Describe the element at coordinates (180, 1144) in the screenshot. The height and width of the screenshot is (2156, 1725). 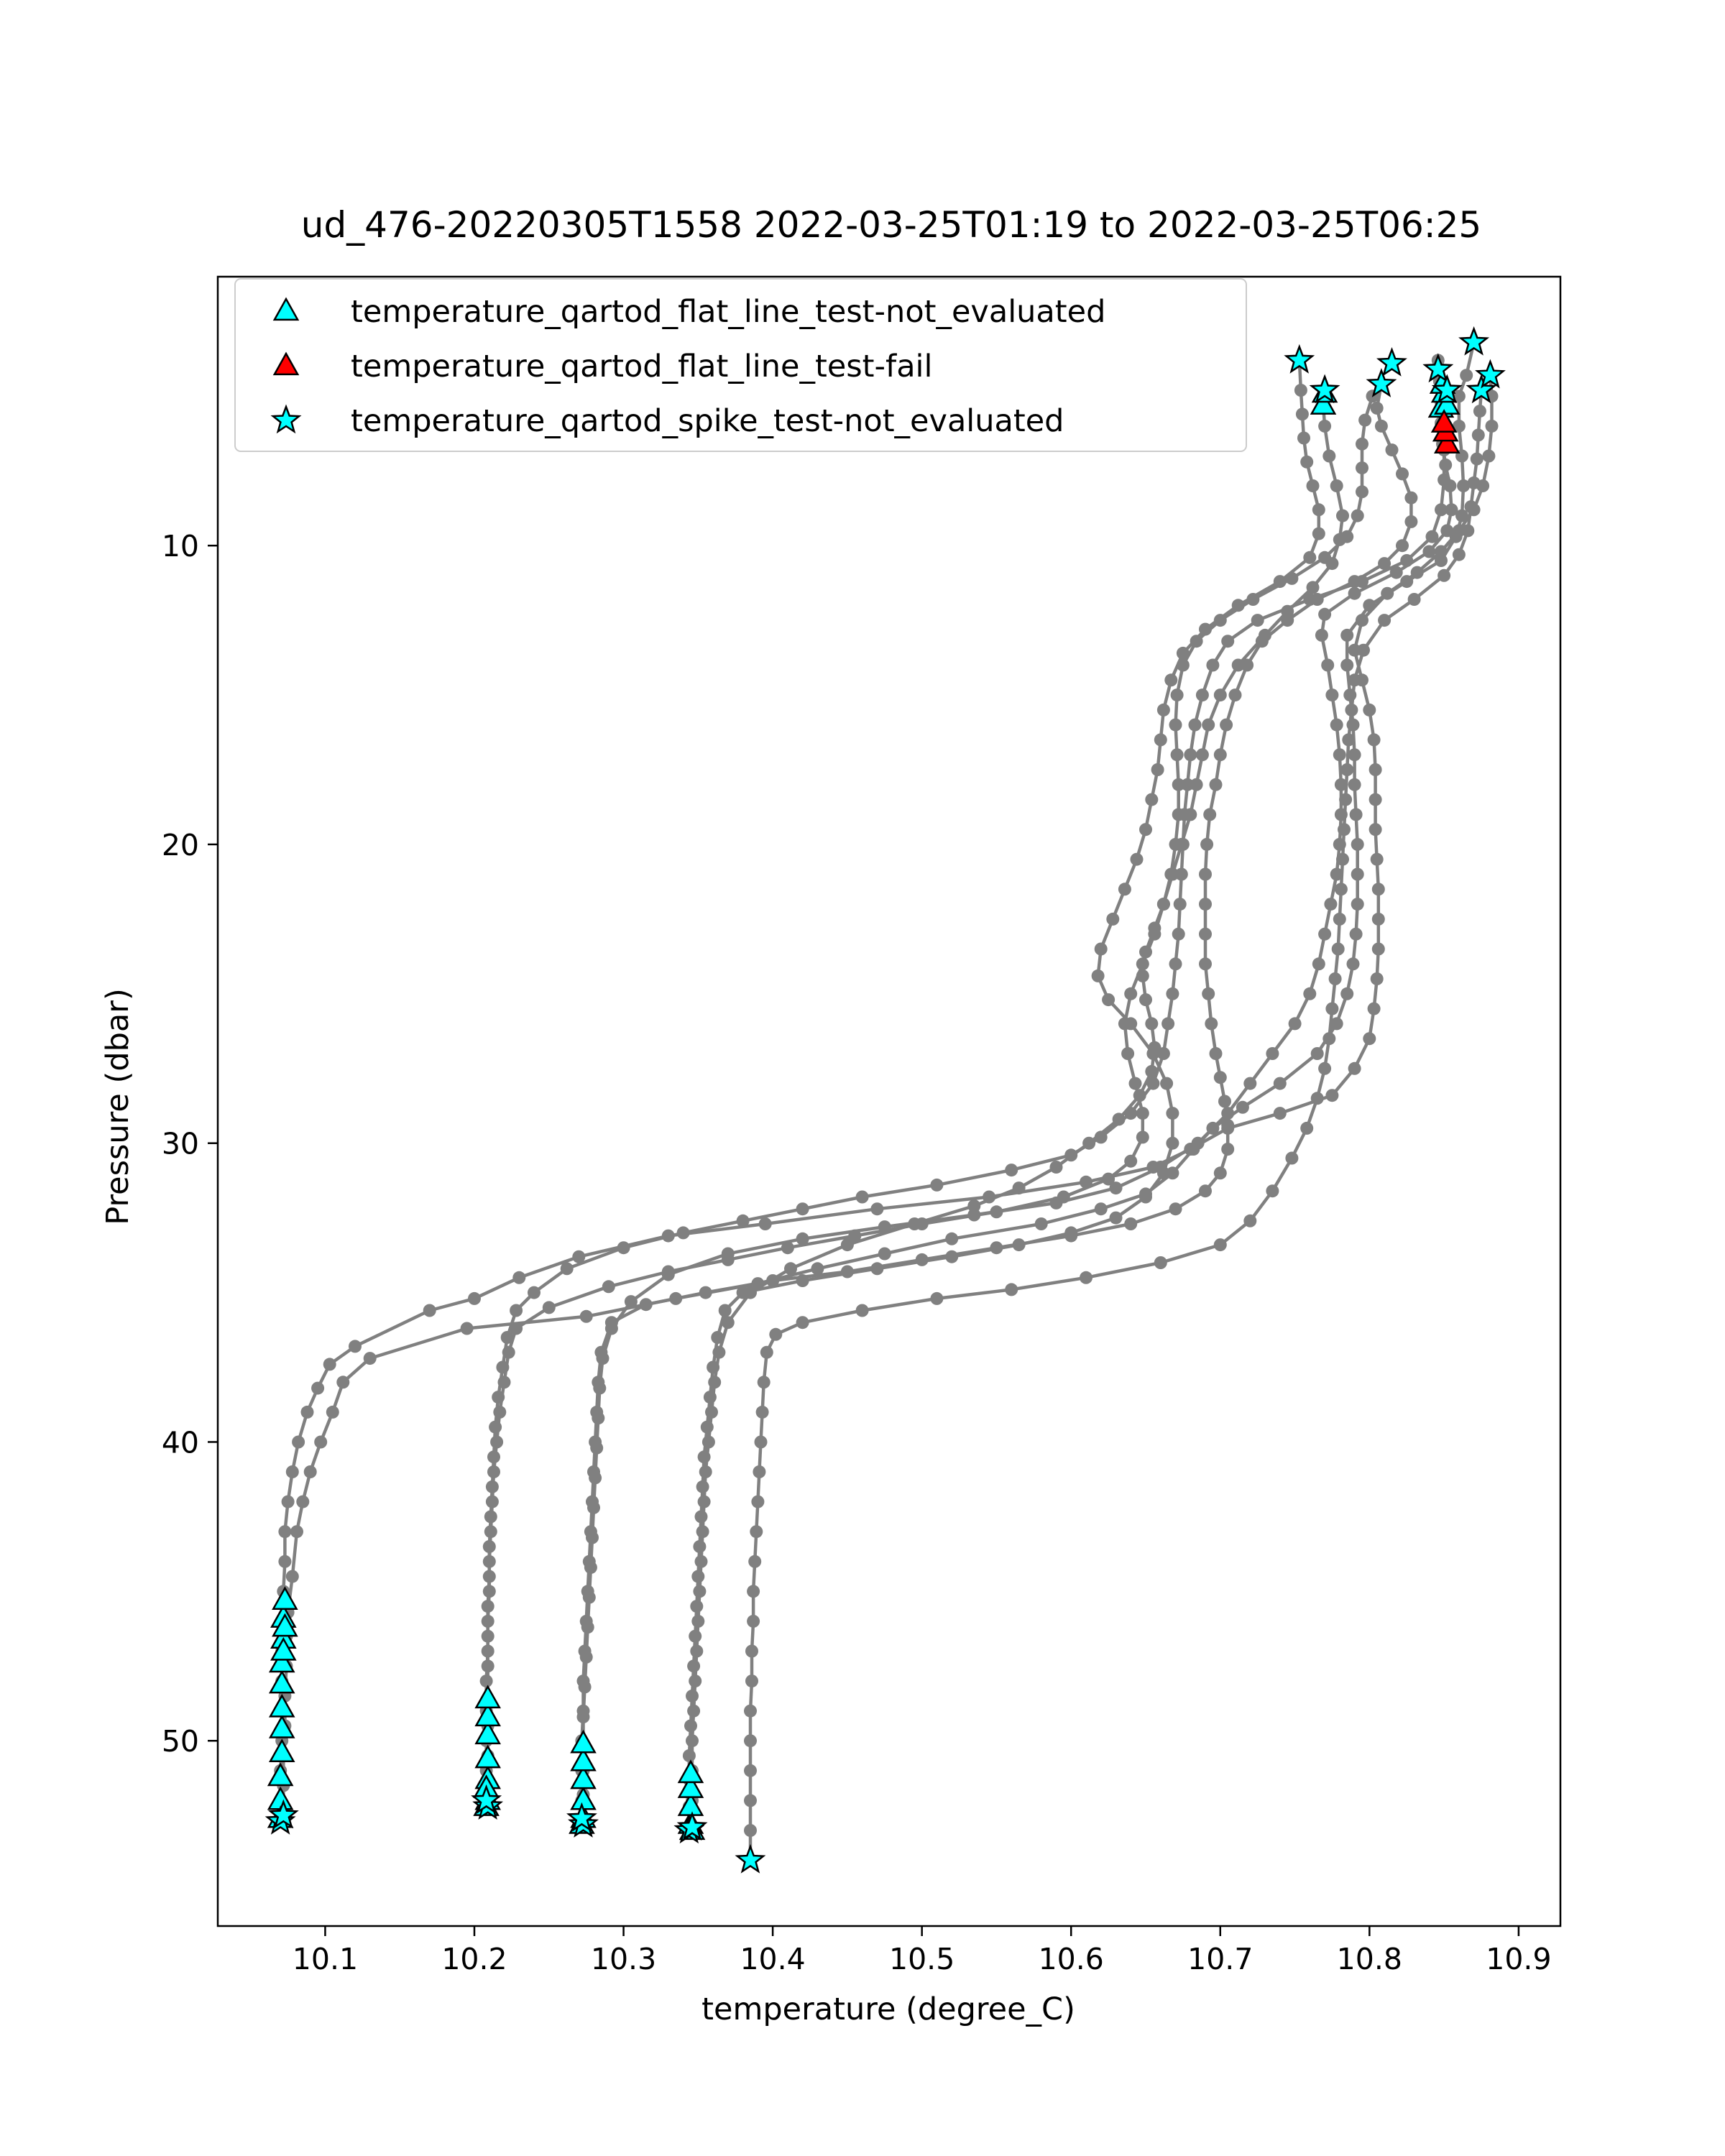
I see `y-tick-label: 30` at that location.